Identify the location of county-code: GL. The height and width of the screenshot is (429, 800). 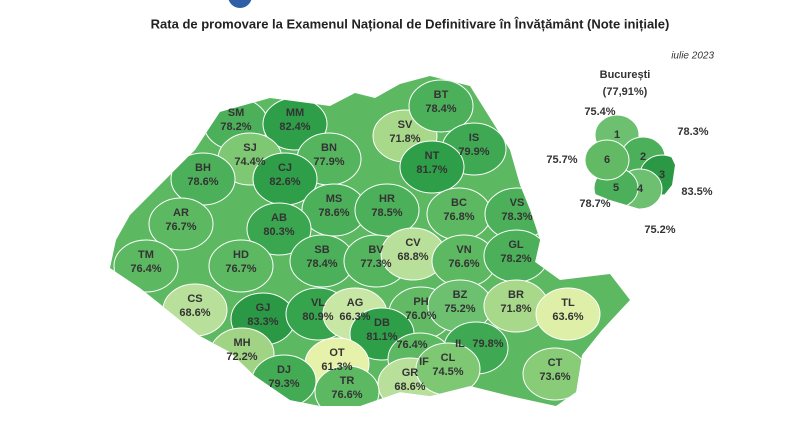
(516, 245).